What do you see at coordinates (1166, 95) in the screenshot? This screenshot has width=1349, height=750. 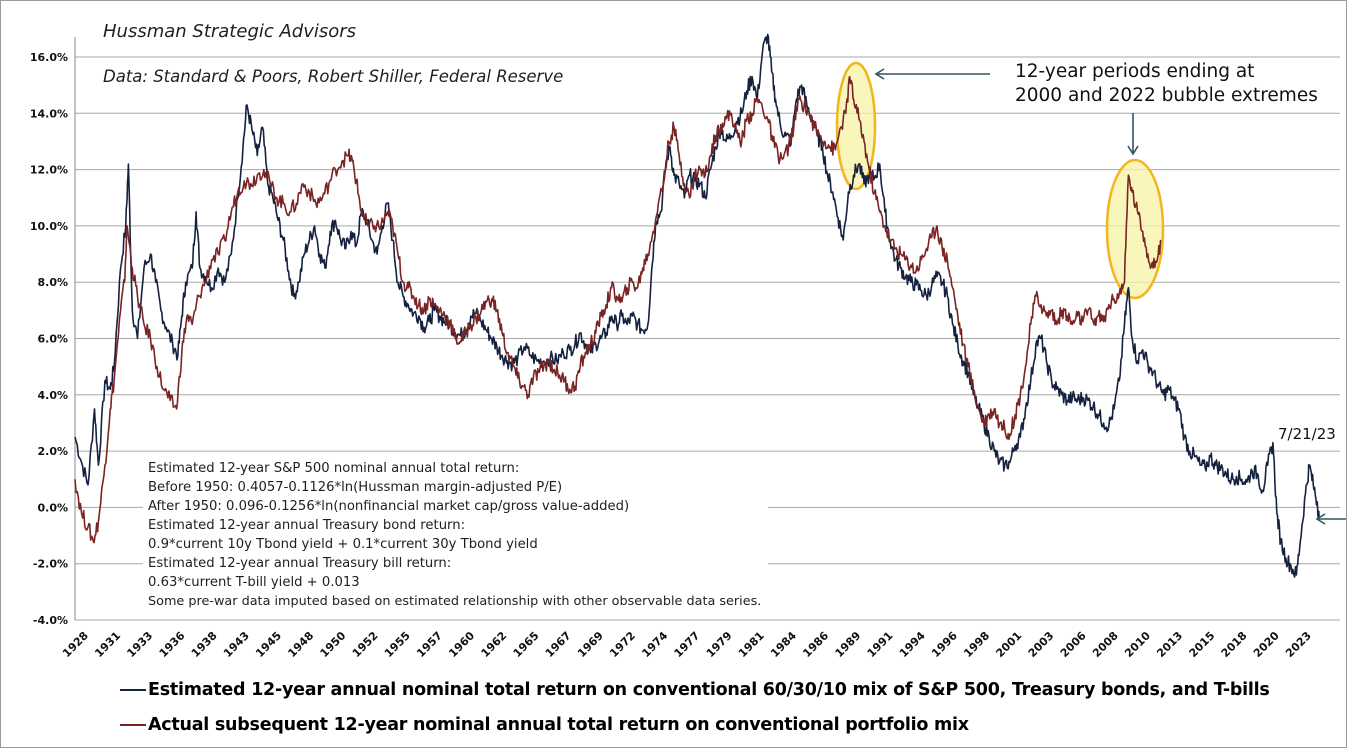 I see `bubble-annotation-line2: 2000 and 2022 bubble extremes` at bounding box center [1166, 95].